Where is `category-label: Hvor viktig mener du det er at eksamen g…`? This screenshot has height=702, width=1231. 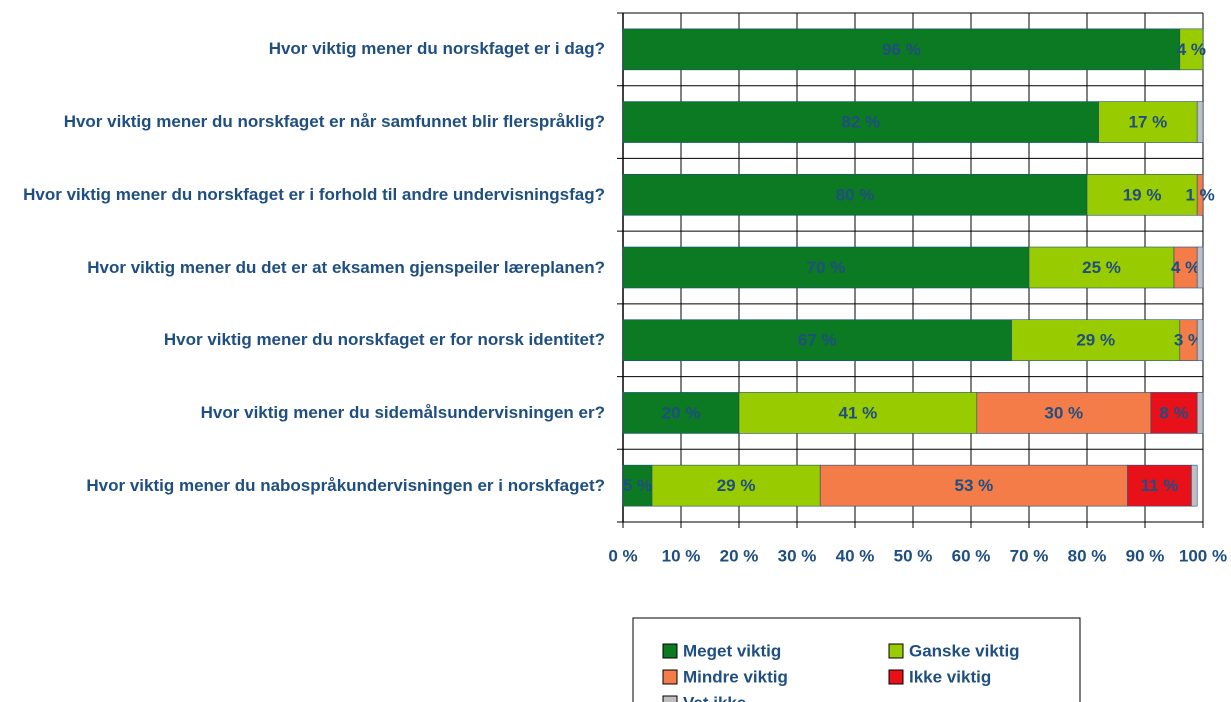 category-label: Hvor viktig mener du det er at eksamen g… is located at coordinates (302, 268).